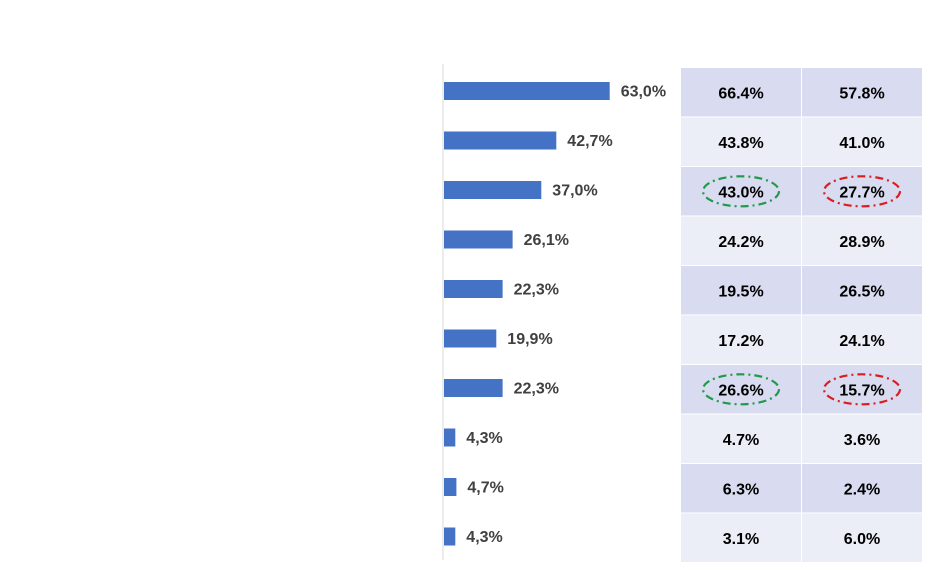 This screenshot has height=573, width=949. I want to click on table-cell-value: 24.2%, so click(740, 242).